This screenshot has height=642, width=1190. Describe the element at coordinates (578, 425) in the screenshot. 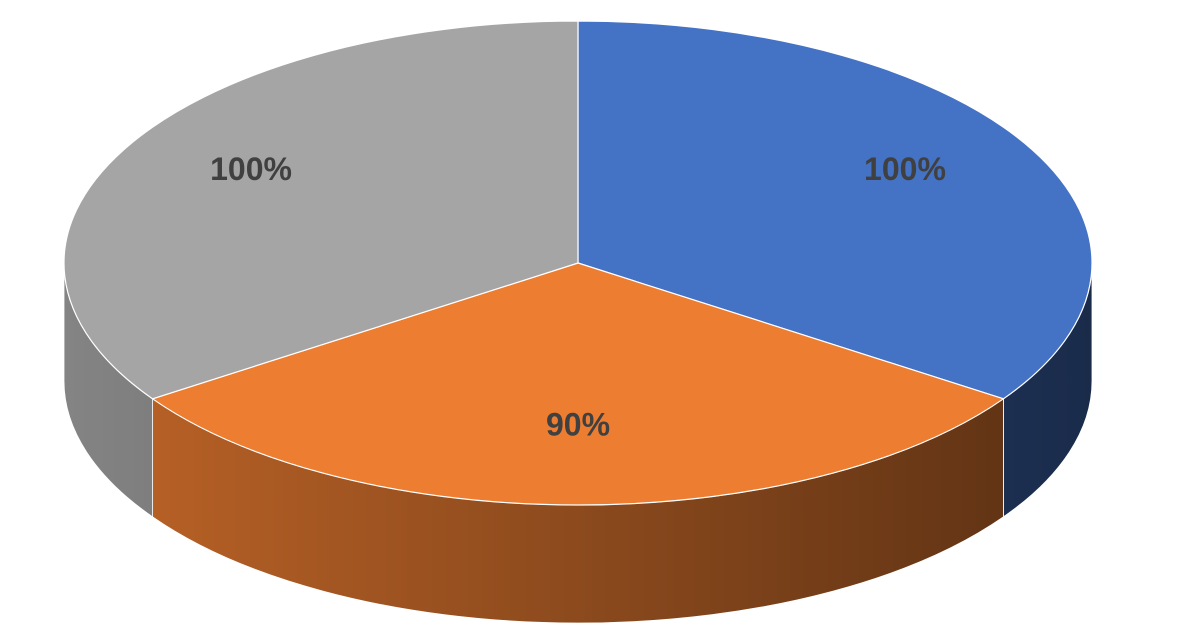

I see `data-label: 90%` at that location.